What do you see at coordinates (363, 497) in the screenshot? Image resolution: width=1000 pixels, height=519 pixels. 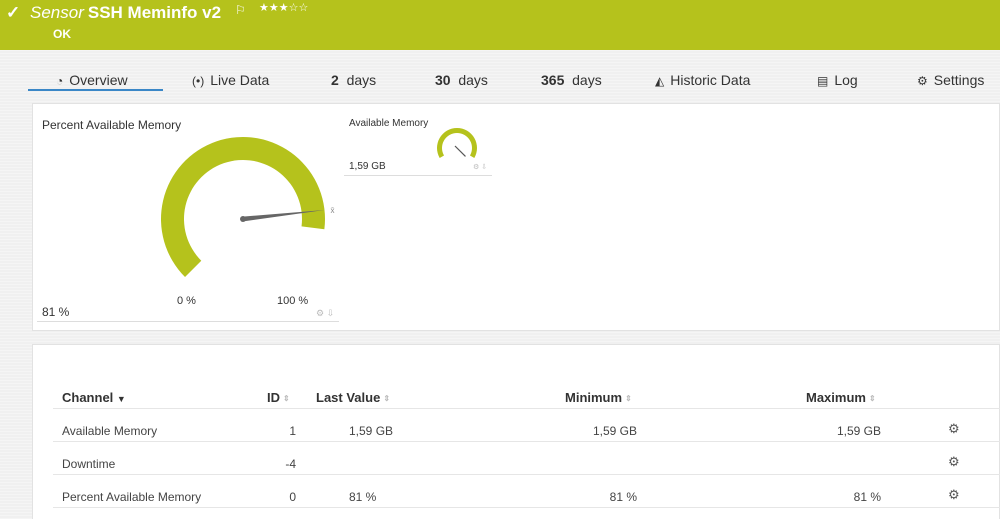 I see `last-value: 81 %` at bounding box center [363, 497].